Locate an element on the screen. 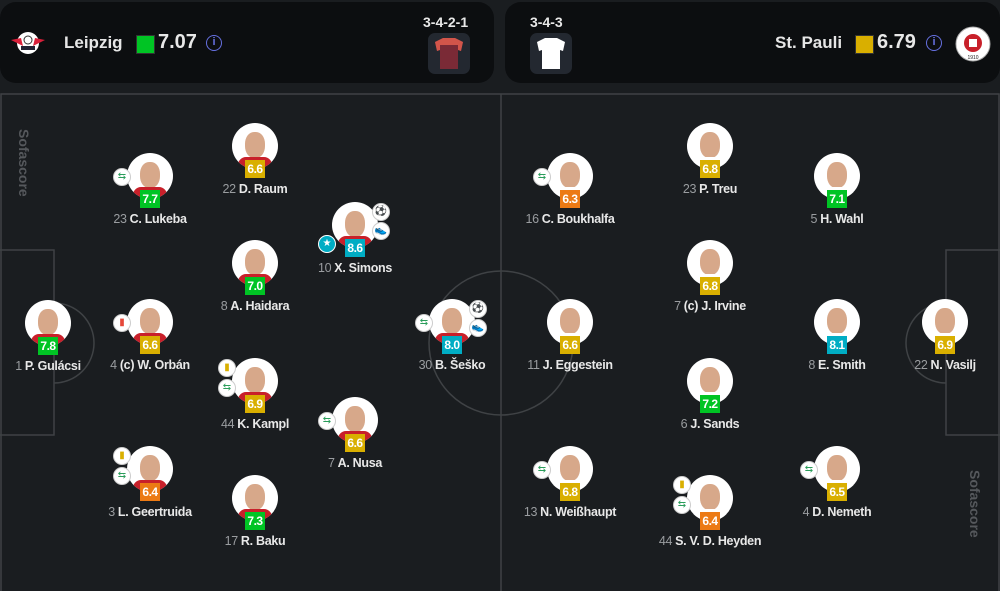 The image size is (1000, 591). home-rating-swatch is located at coordinates (145, 44).